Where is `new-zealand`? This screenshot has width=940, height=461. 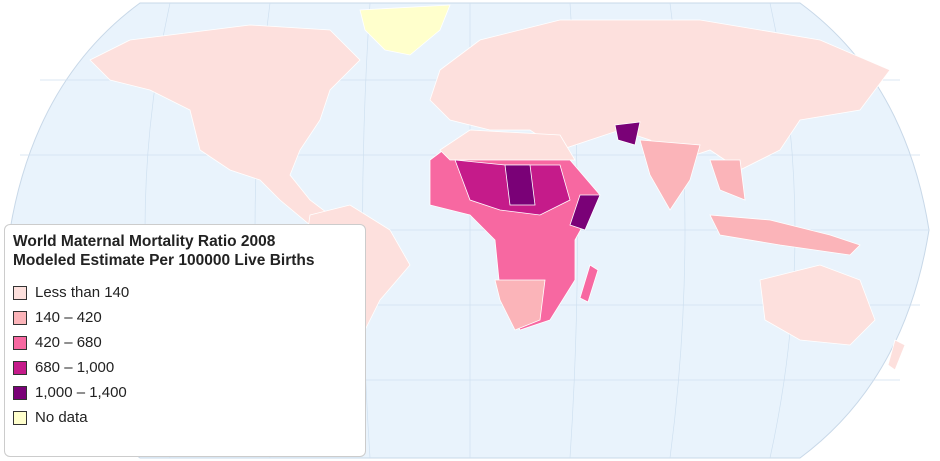 new-zealand is located at coordinates (896, 355).